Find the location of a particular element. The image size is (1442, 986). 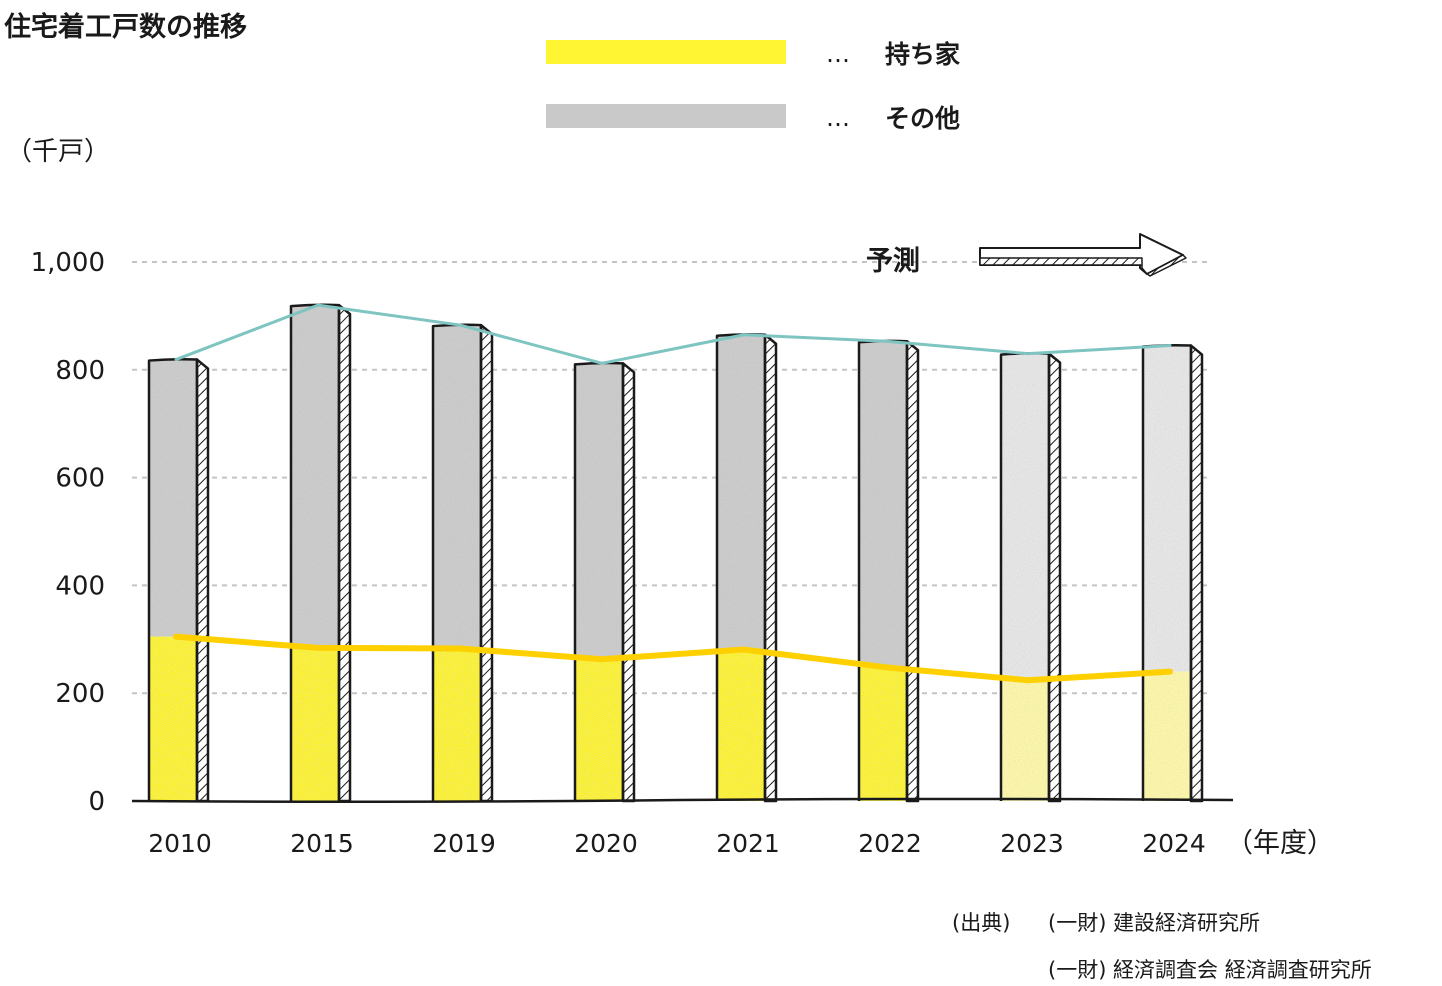

x-tick-label: 2020 is located at coordinates (606, 843).